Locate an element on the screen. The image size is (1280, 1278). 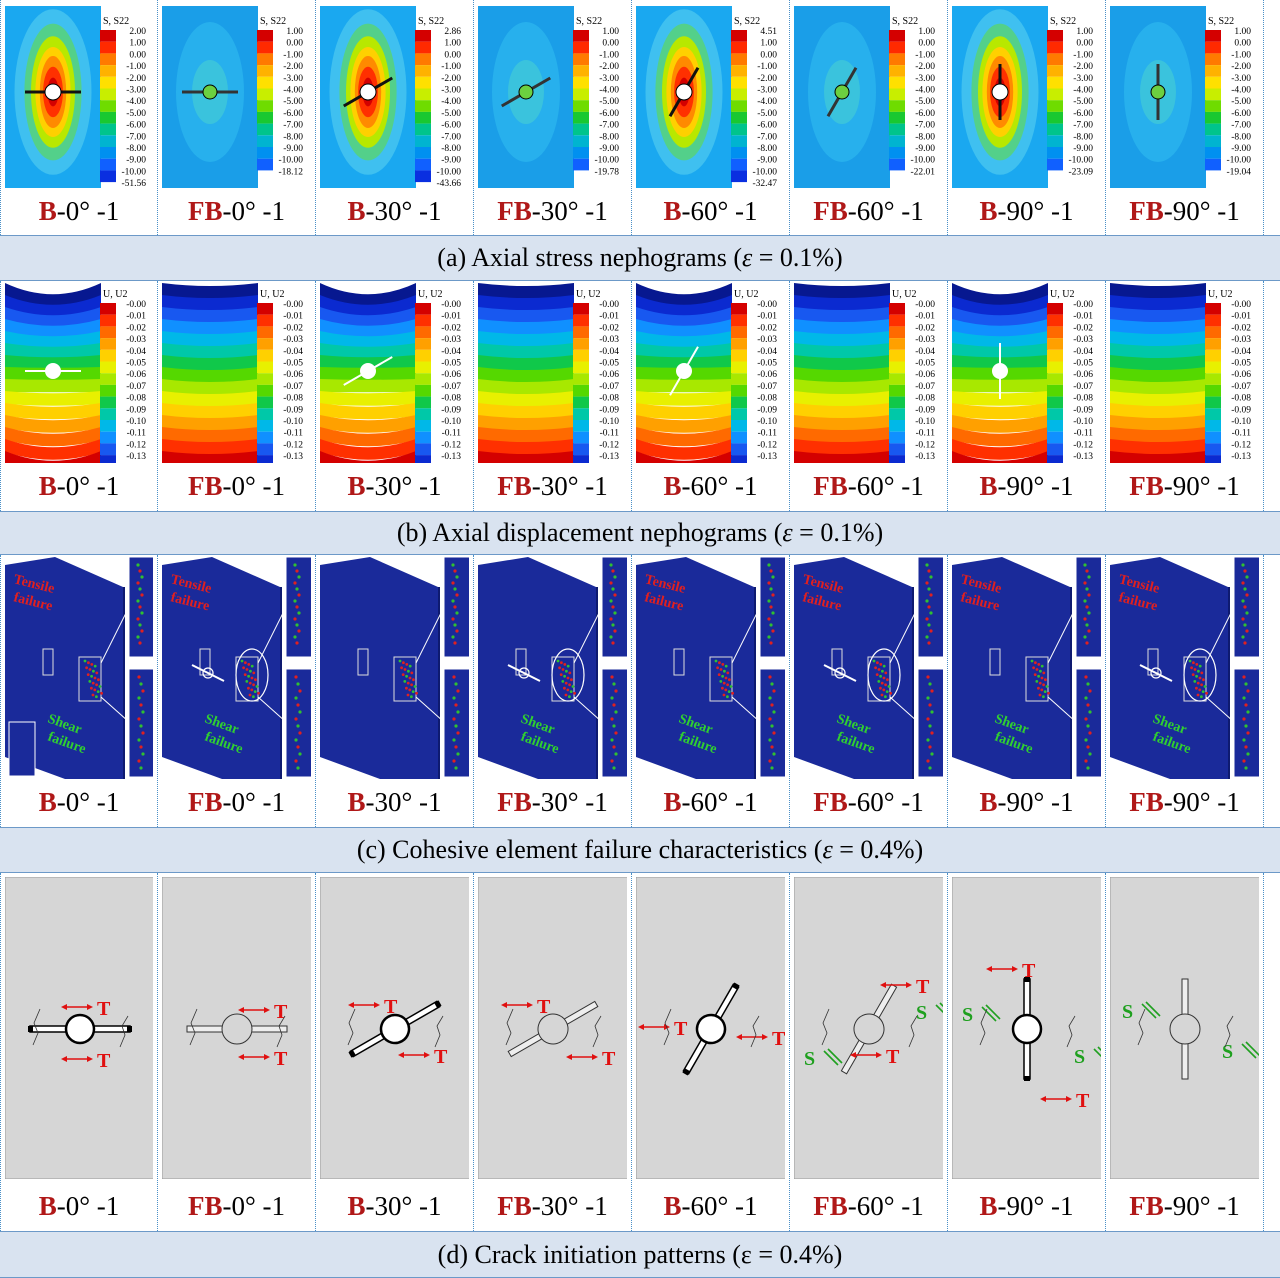
legend-tick-label: -1.00 is located at coordinates (136, 67).